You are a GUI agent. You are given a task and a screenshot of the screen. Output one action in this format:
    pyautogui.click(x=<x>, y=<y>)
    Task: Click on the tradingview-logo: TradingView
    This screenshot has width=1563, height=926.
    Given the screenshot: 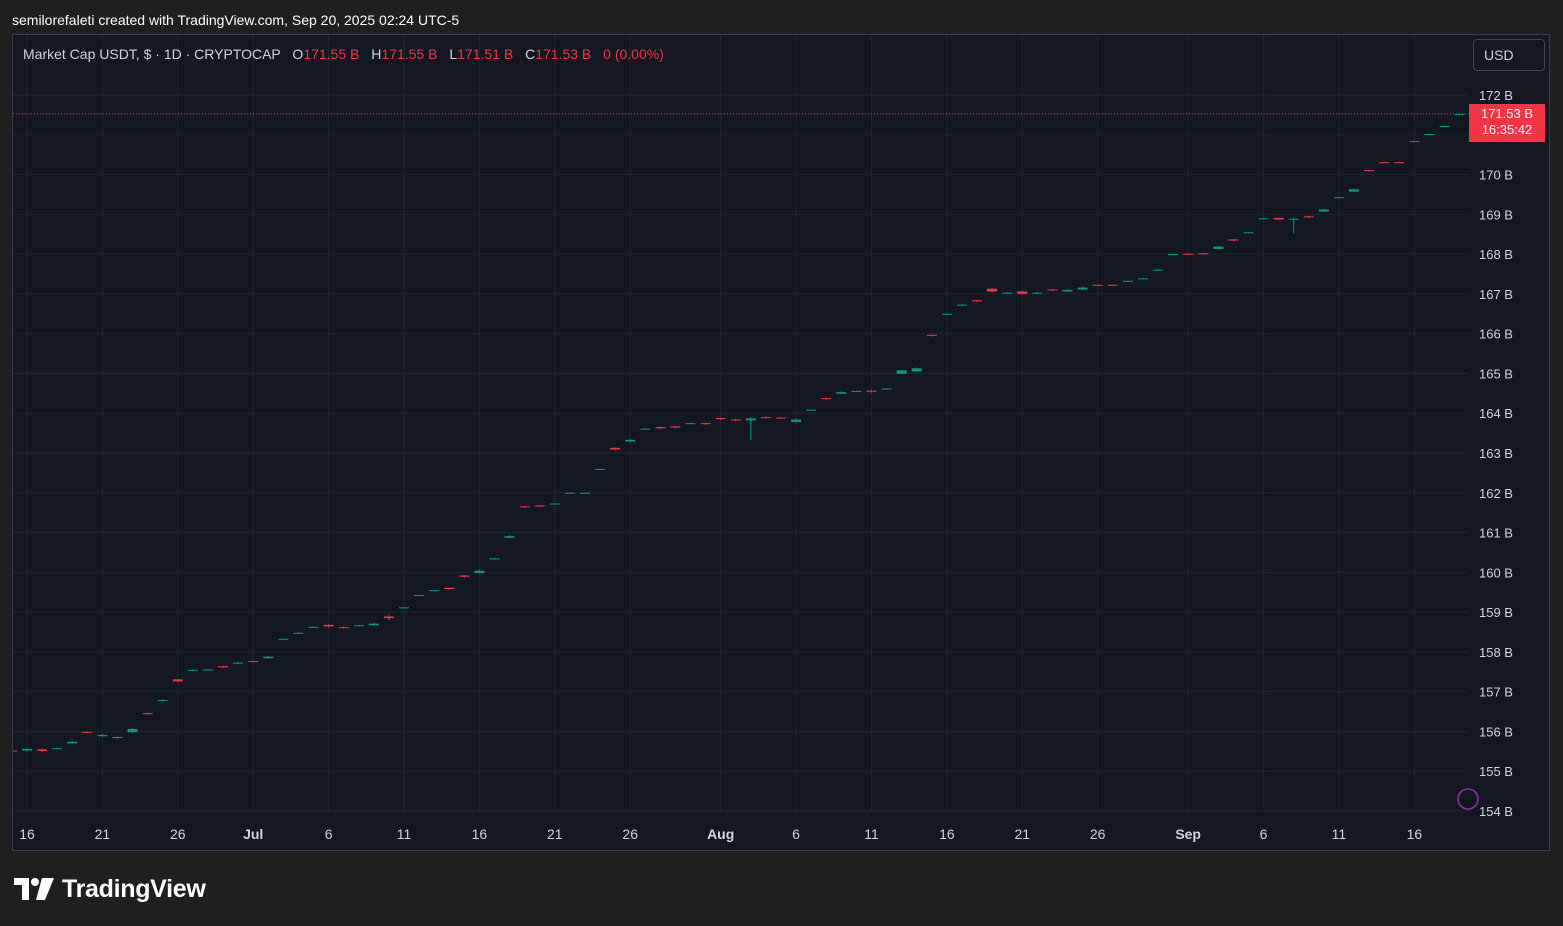 What is the action you would take?
    pyautogui.click(x=110, y=889)
    